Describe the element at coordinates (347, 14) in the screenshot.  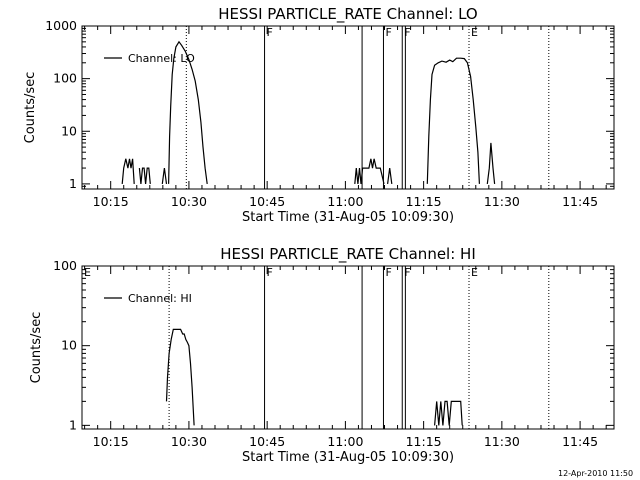
I see `chart-title: HESSI PARTICLE_RATE Channel: LO` at that location.